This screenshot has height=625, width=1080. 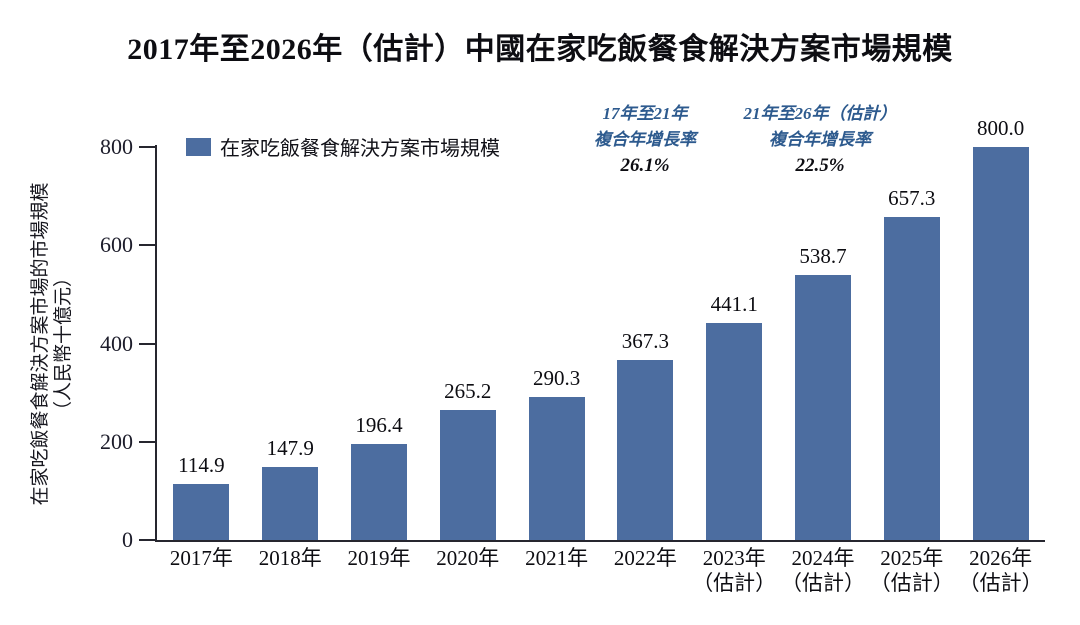 I want to click on chart-title: 2017年至2026年（估計）中國在家吃飯餐食解決方案市場規模, so click(x=540, y=49).